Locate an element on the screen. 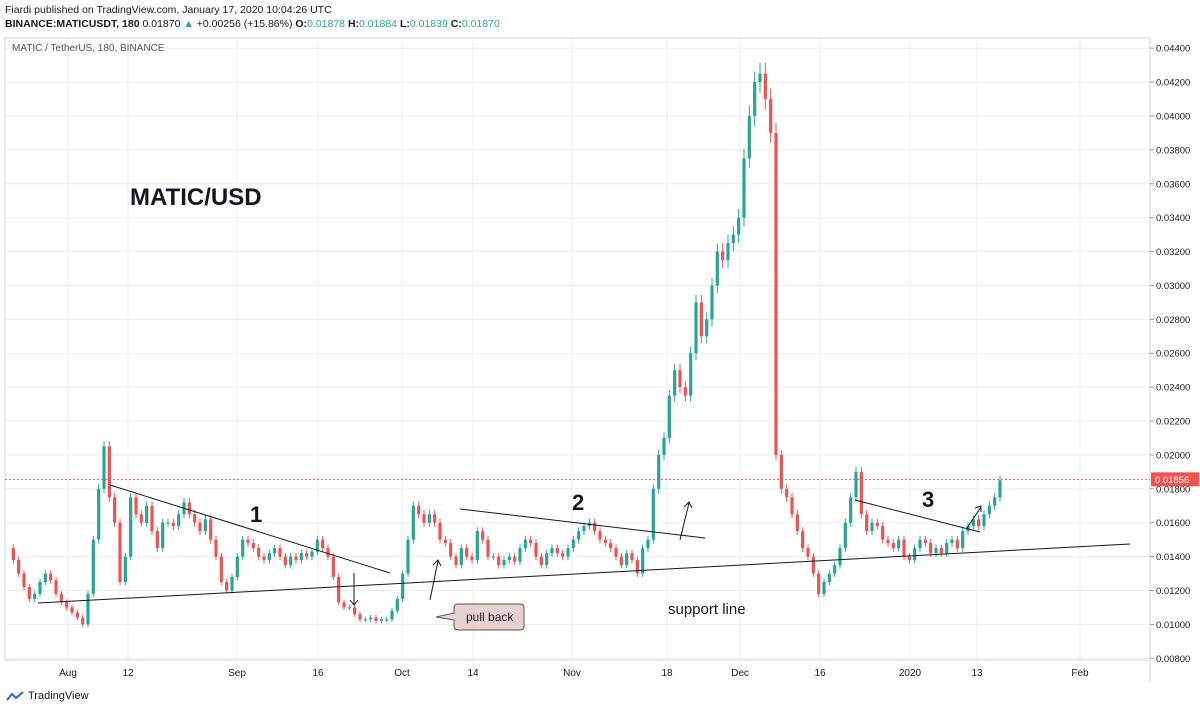 The height and width of the screenshot is (712, 1200). y-tick-label: 0.03000 is located at coordinates (1173, 286).